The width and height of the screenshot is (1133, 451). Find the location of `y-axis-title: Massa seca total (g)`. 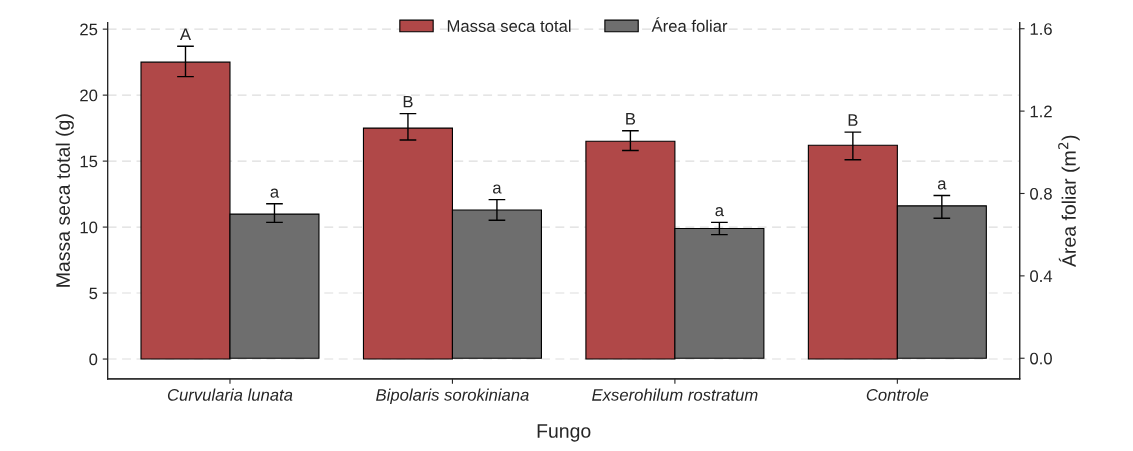

y-axis-title: Massa seca total (g) is located at coordinates (64, 200).